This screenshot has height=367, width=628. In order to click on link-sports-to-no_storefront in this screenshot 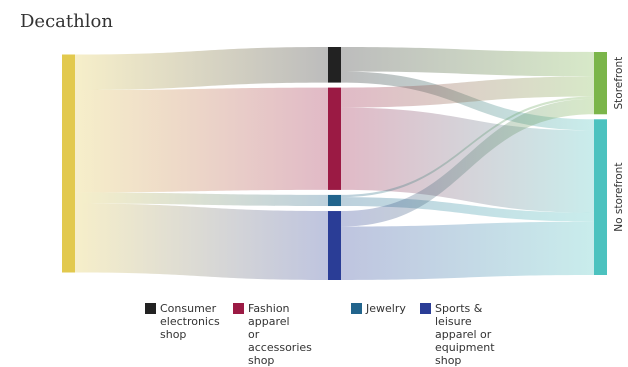, I will do `click(467, 250)`.